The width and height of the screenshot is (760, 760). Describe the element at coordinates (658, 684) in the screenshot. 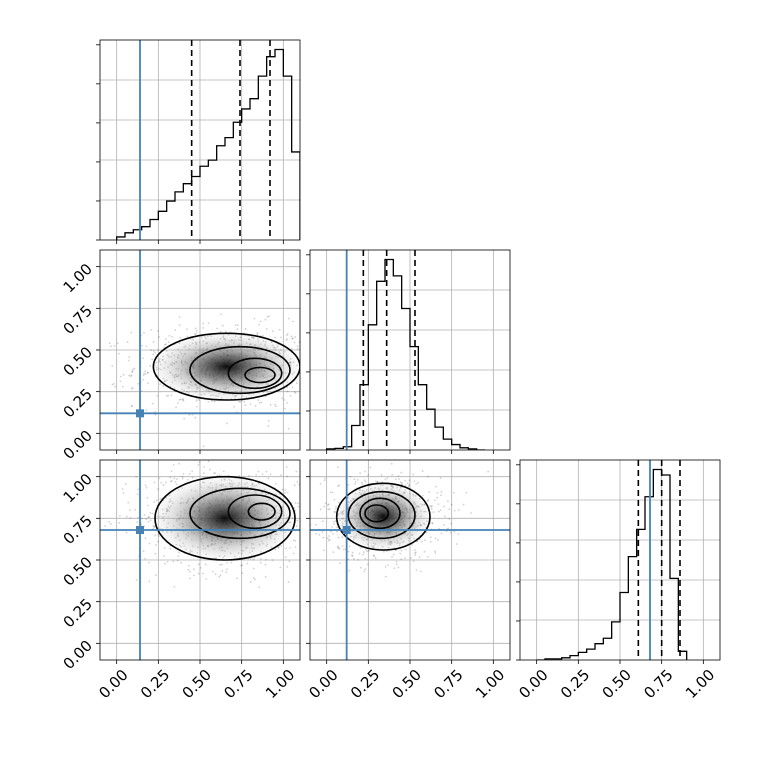

I see `x-tick-label: 0.75` at that location.